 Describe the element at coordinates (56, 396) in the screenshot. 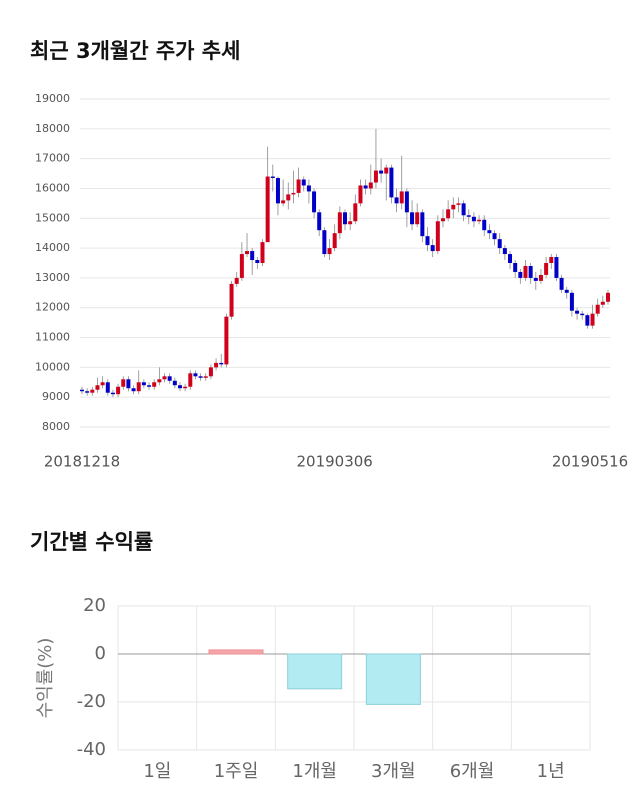

I see `y-tick-label: 9000` at that location.